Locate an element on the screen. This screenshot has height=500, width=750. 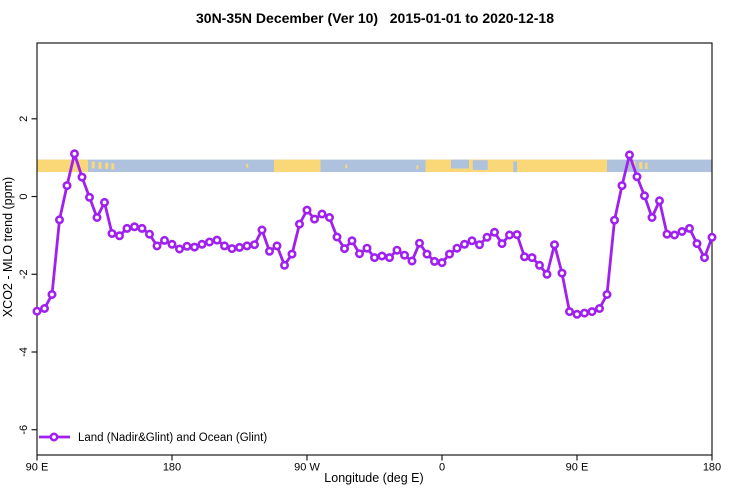
y-tick-label: 2 is located at coordinates (24, 119).